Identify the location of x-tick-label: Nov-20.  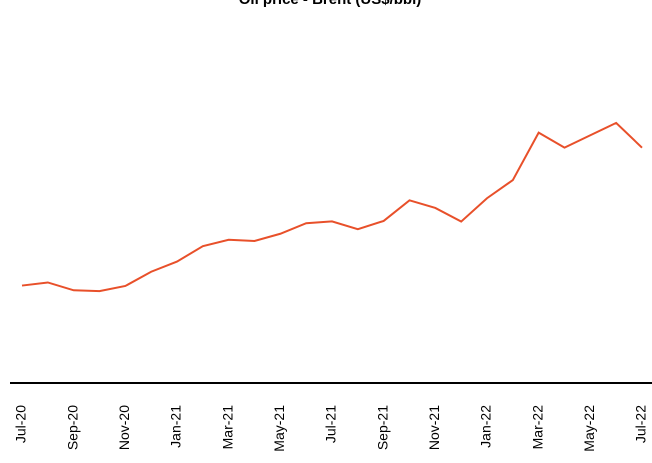
(124, 427).